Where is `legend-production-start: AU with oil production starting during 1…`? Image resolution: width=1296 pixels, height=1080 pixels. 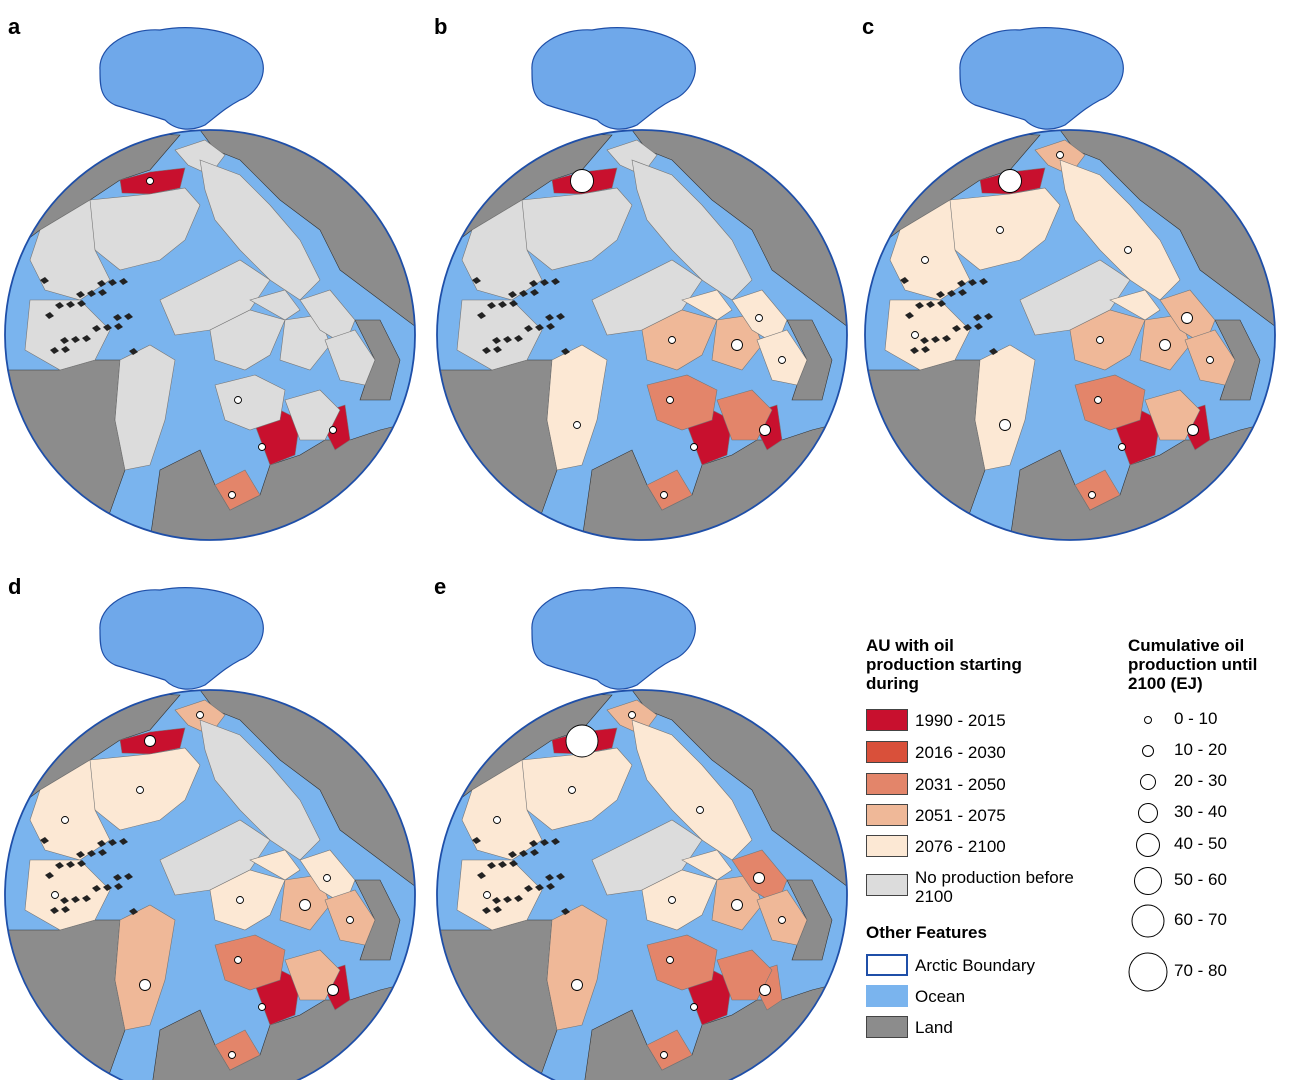 legend-production-start: AU with oil production starting during 1… is located at coordinates (991, 846).